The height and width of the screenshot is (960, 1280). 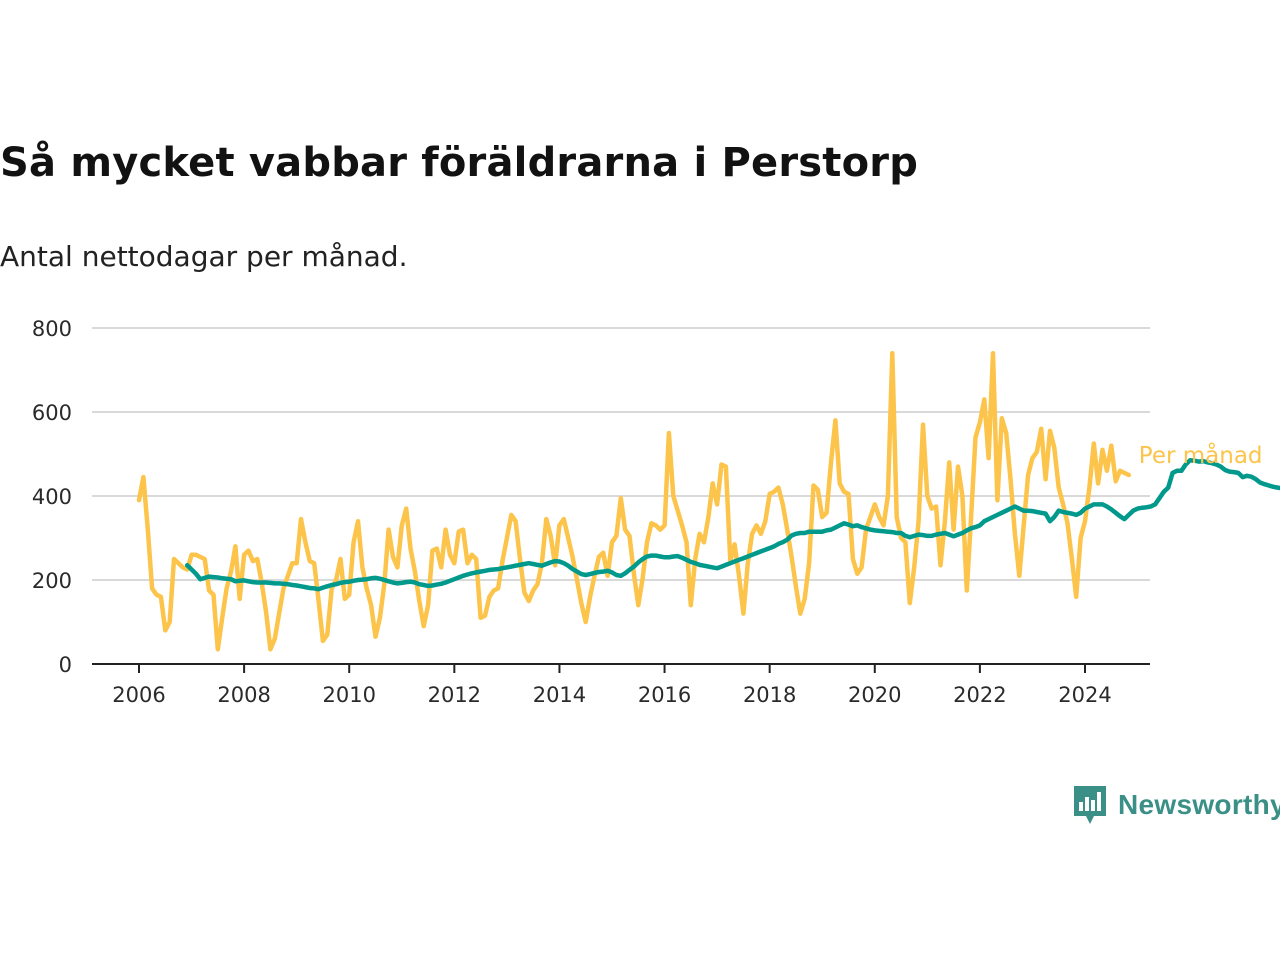 I want to click on brand-name: Newsworthy, so click(x=1199, y=804).